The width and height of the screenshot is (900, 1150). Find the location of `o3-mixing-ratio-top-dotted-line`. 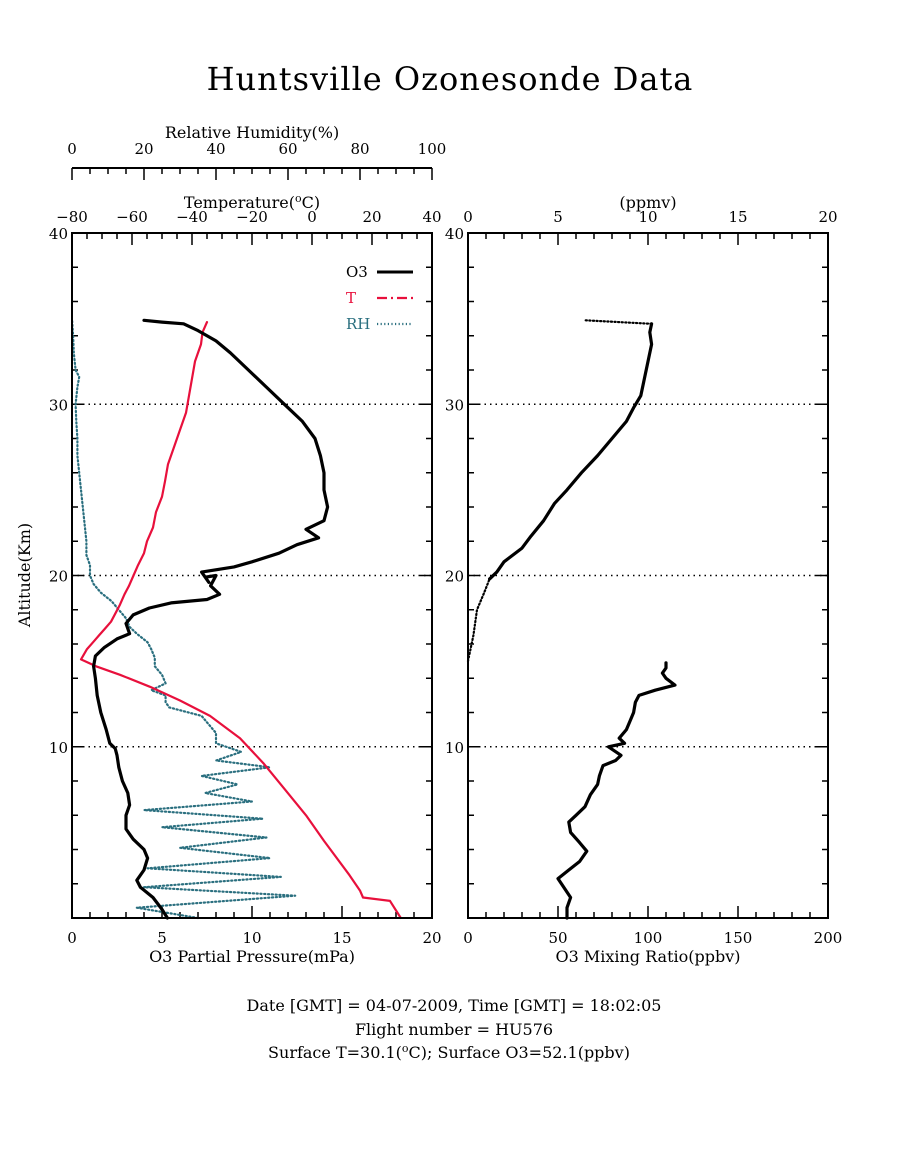

o3-mixing-ratio-top-dotted-line is located at coordinates (618, 322).